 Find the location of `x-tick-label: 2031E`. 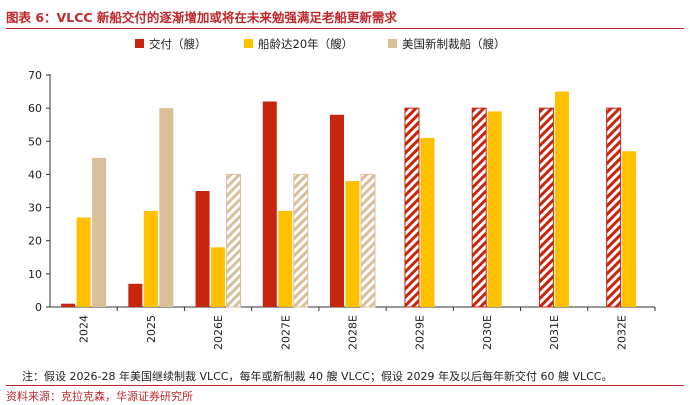

x-tick-label: 2031E is located at coordinates (554, 332).